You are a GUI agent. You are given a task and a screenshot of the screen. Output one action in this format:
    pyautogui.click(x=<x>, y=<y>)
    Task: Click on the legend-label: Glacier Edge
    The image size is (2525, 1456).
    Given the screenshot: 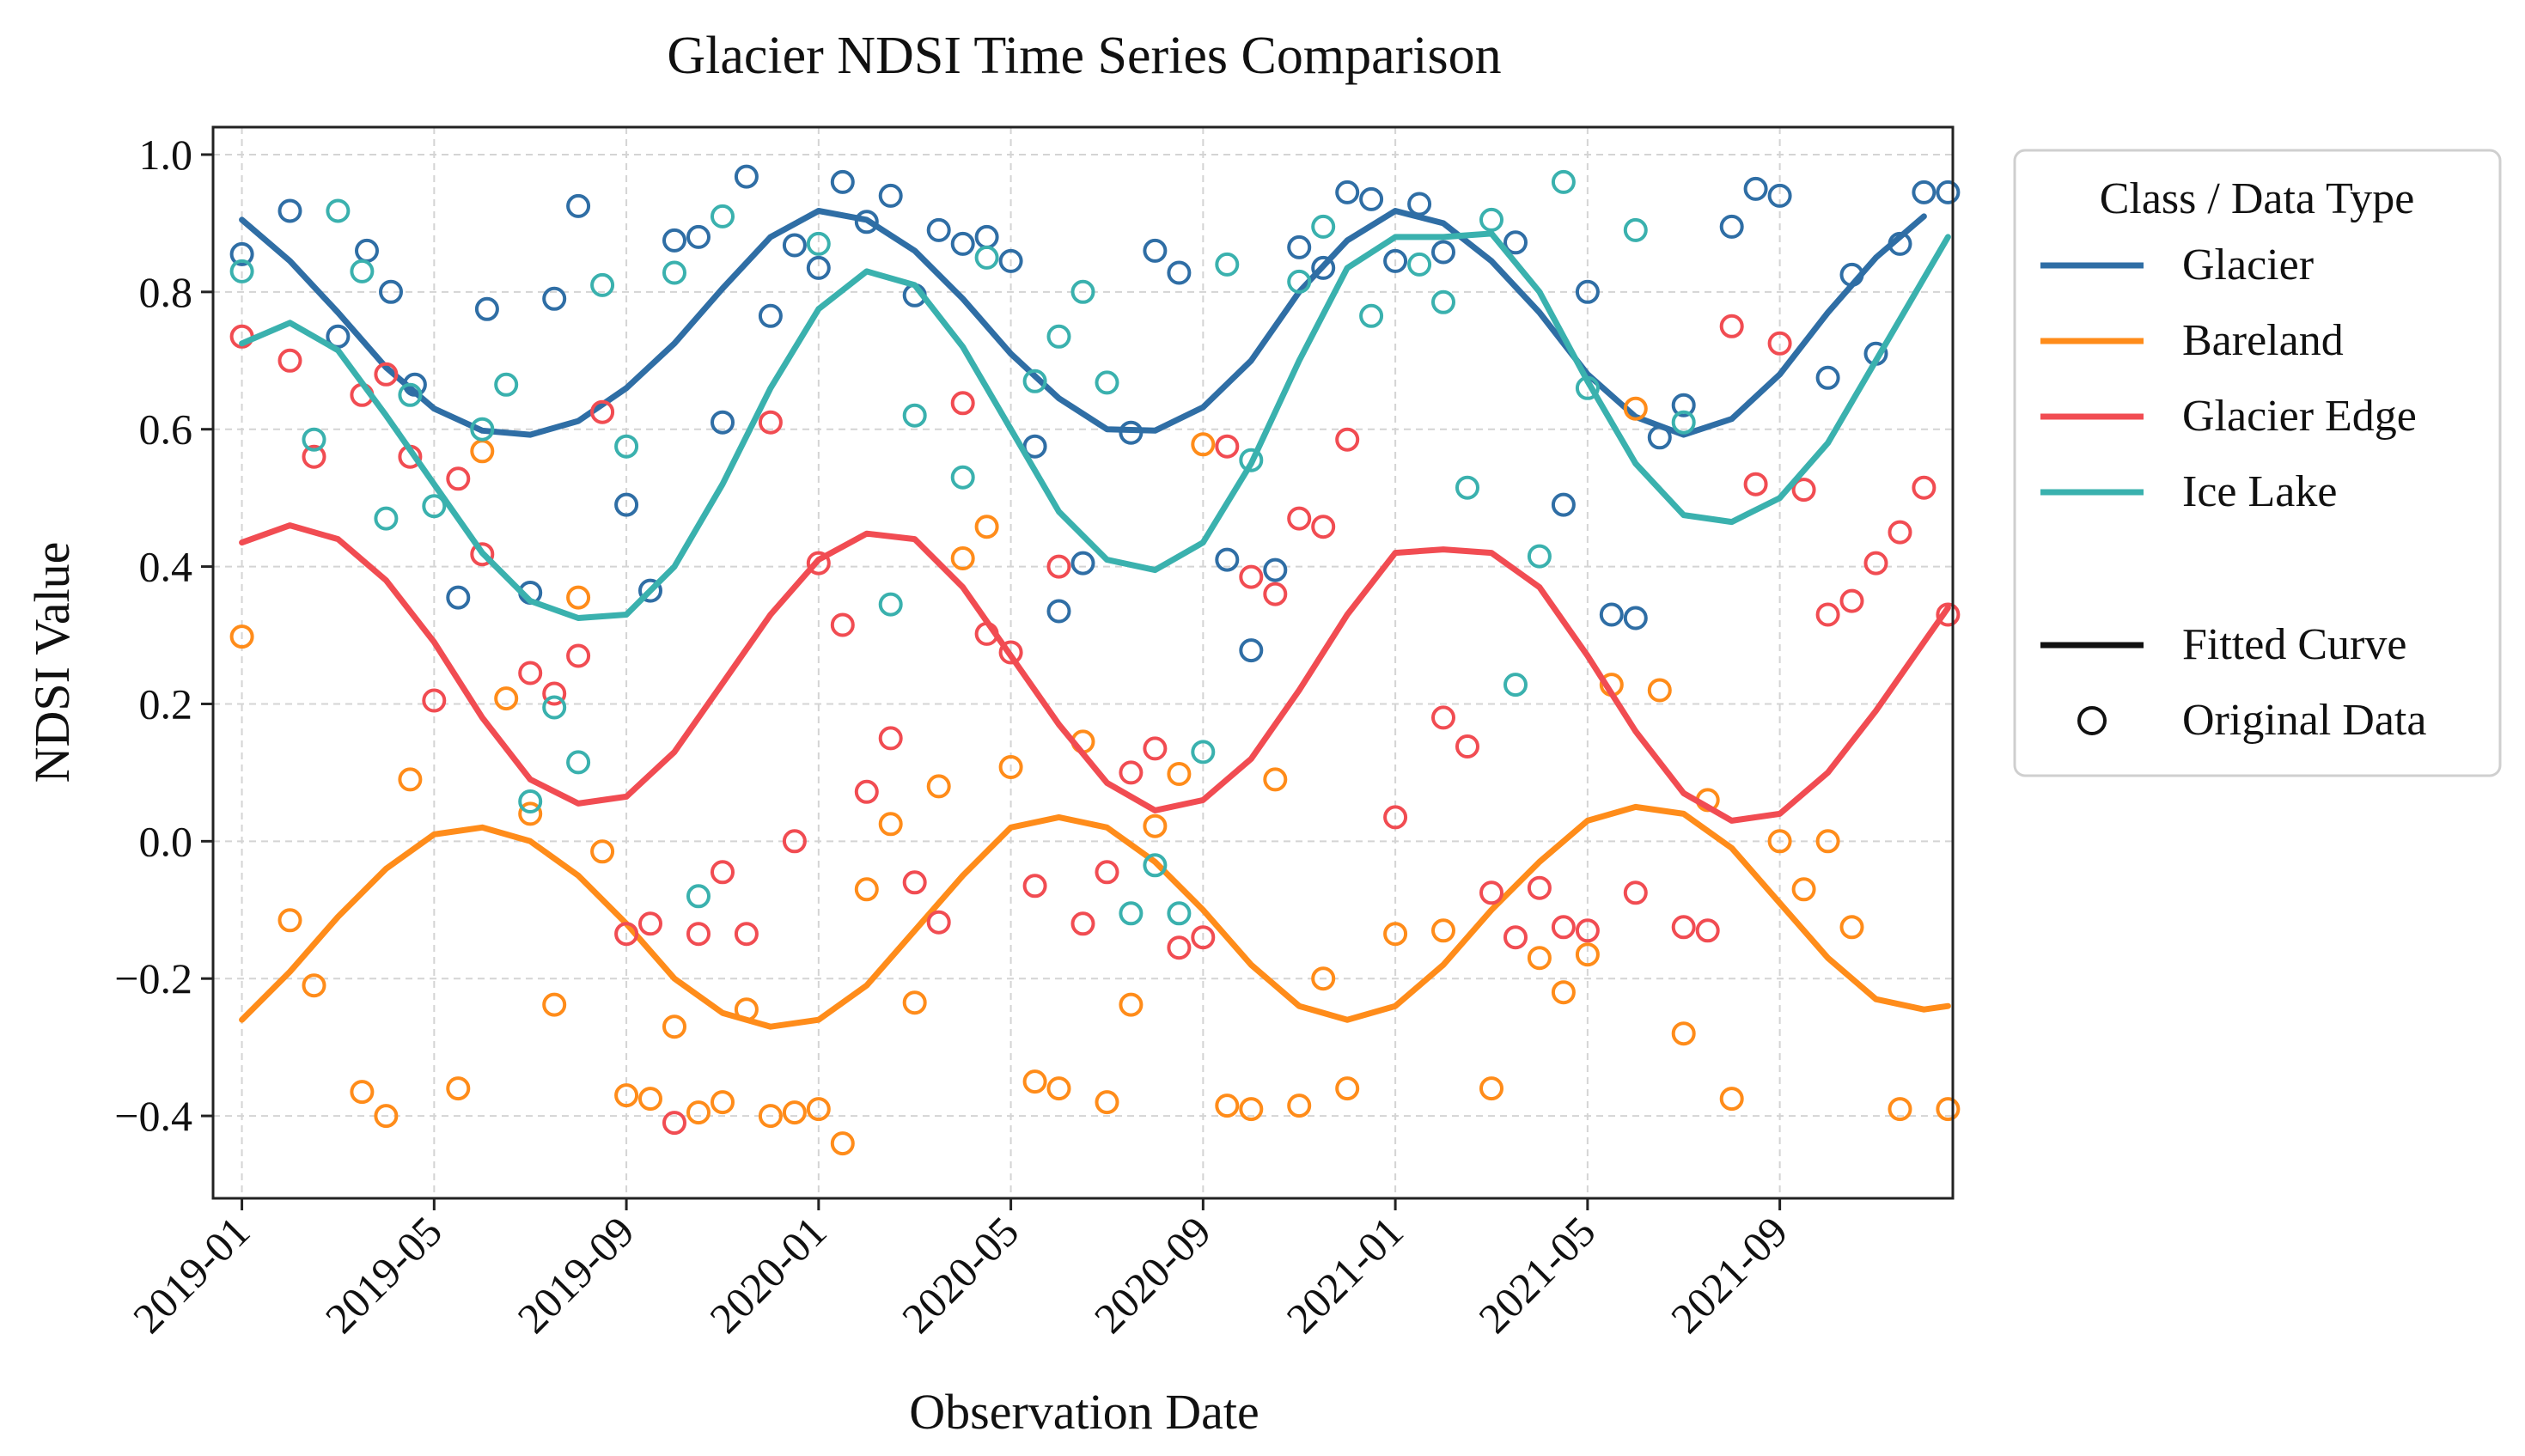 What is the action you would take?
    pyautogui.click(x=2299, y=417)
    